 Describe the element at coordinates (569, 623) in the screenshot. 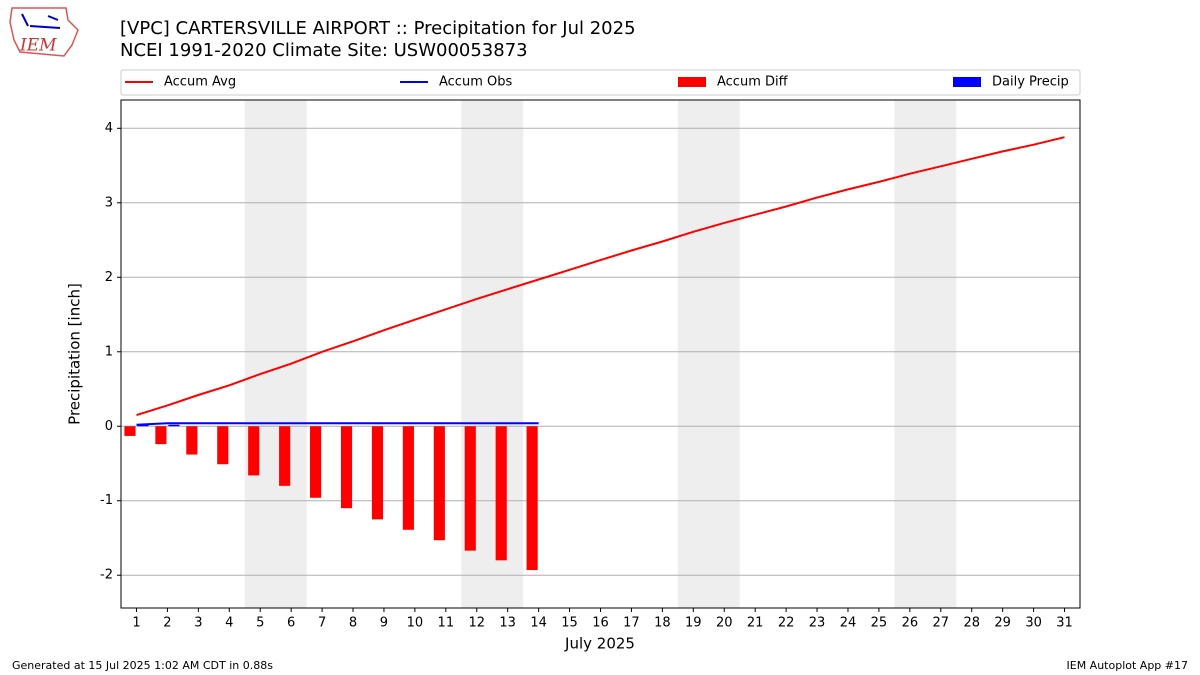

I see `x-tick-label: 15` at that location.